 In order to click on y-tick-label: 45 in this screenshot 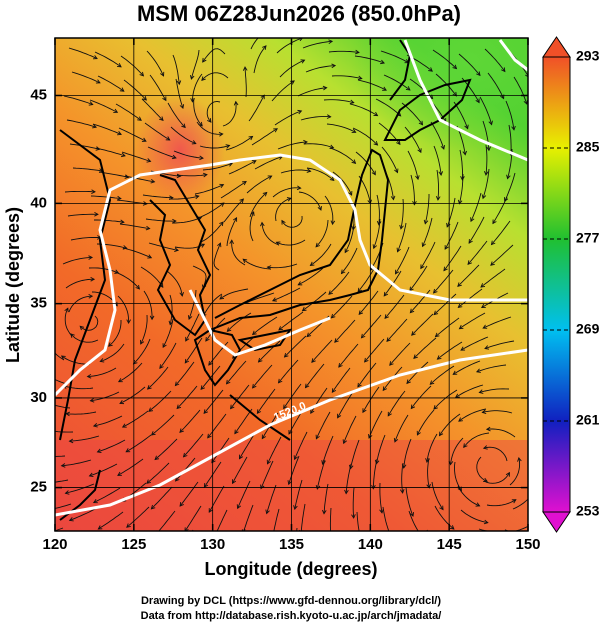, I will do `click(38, 94)`.